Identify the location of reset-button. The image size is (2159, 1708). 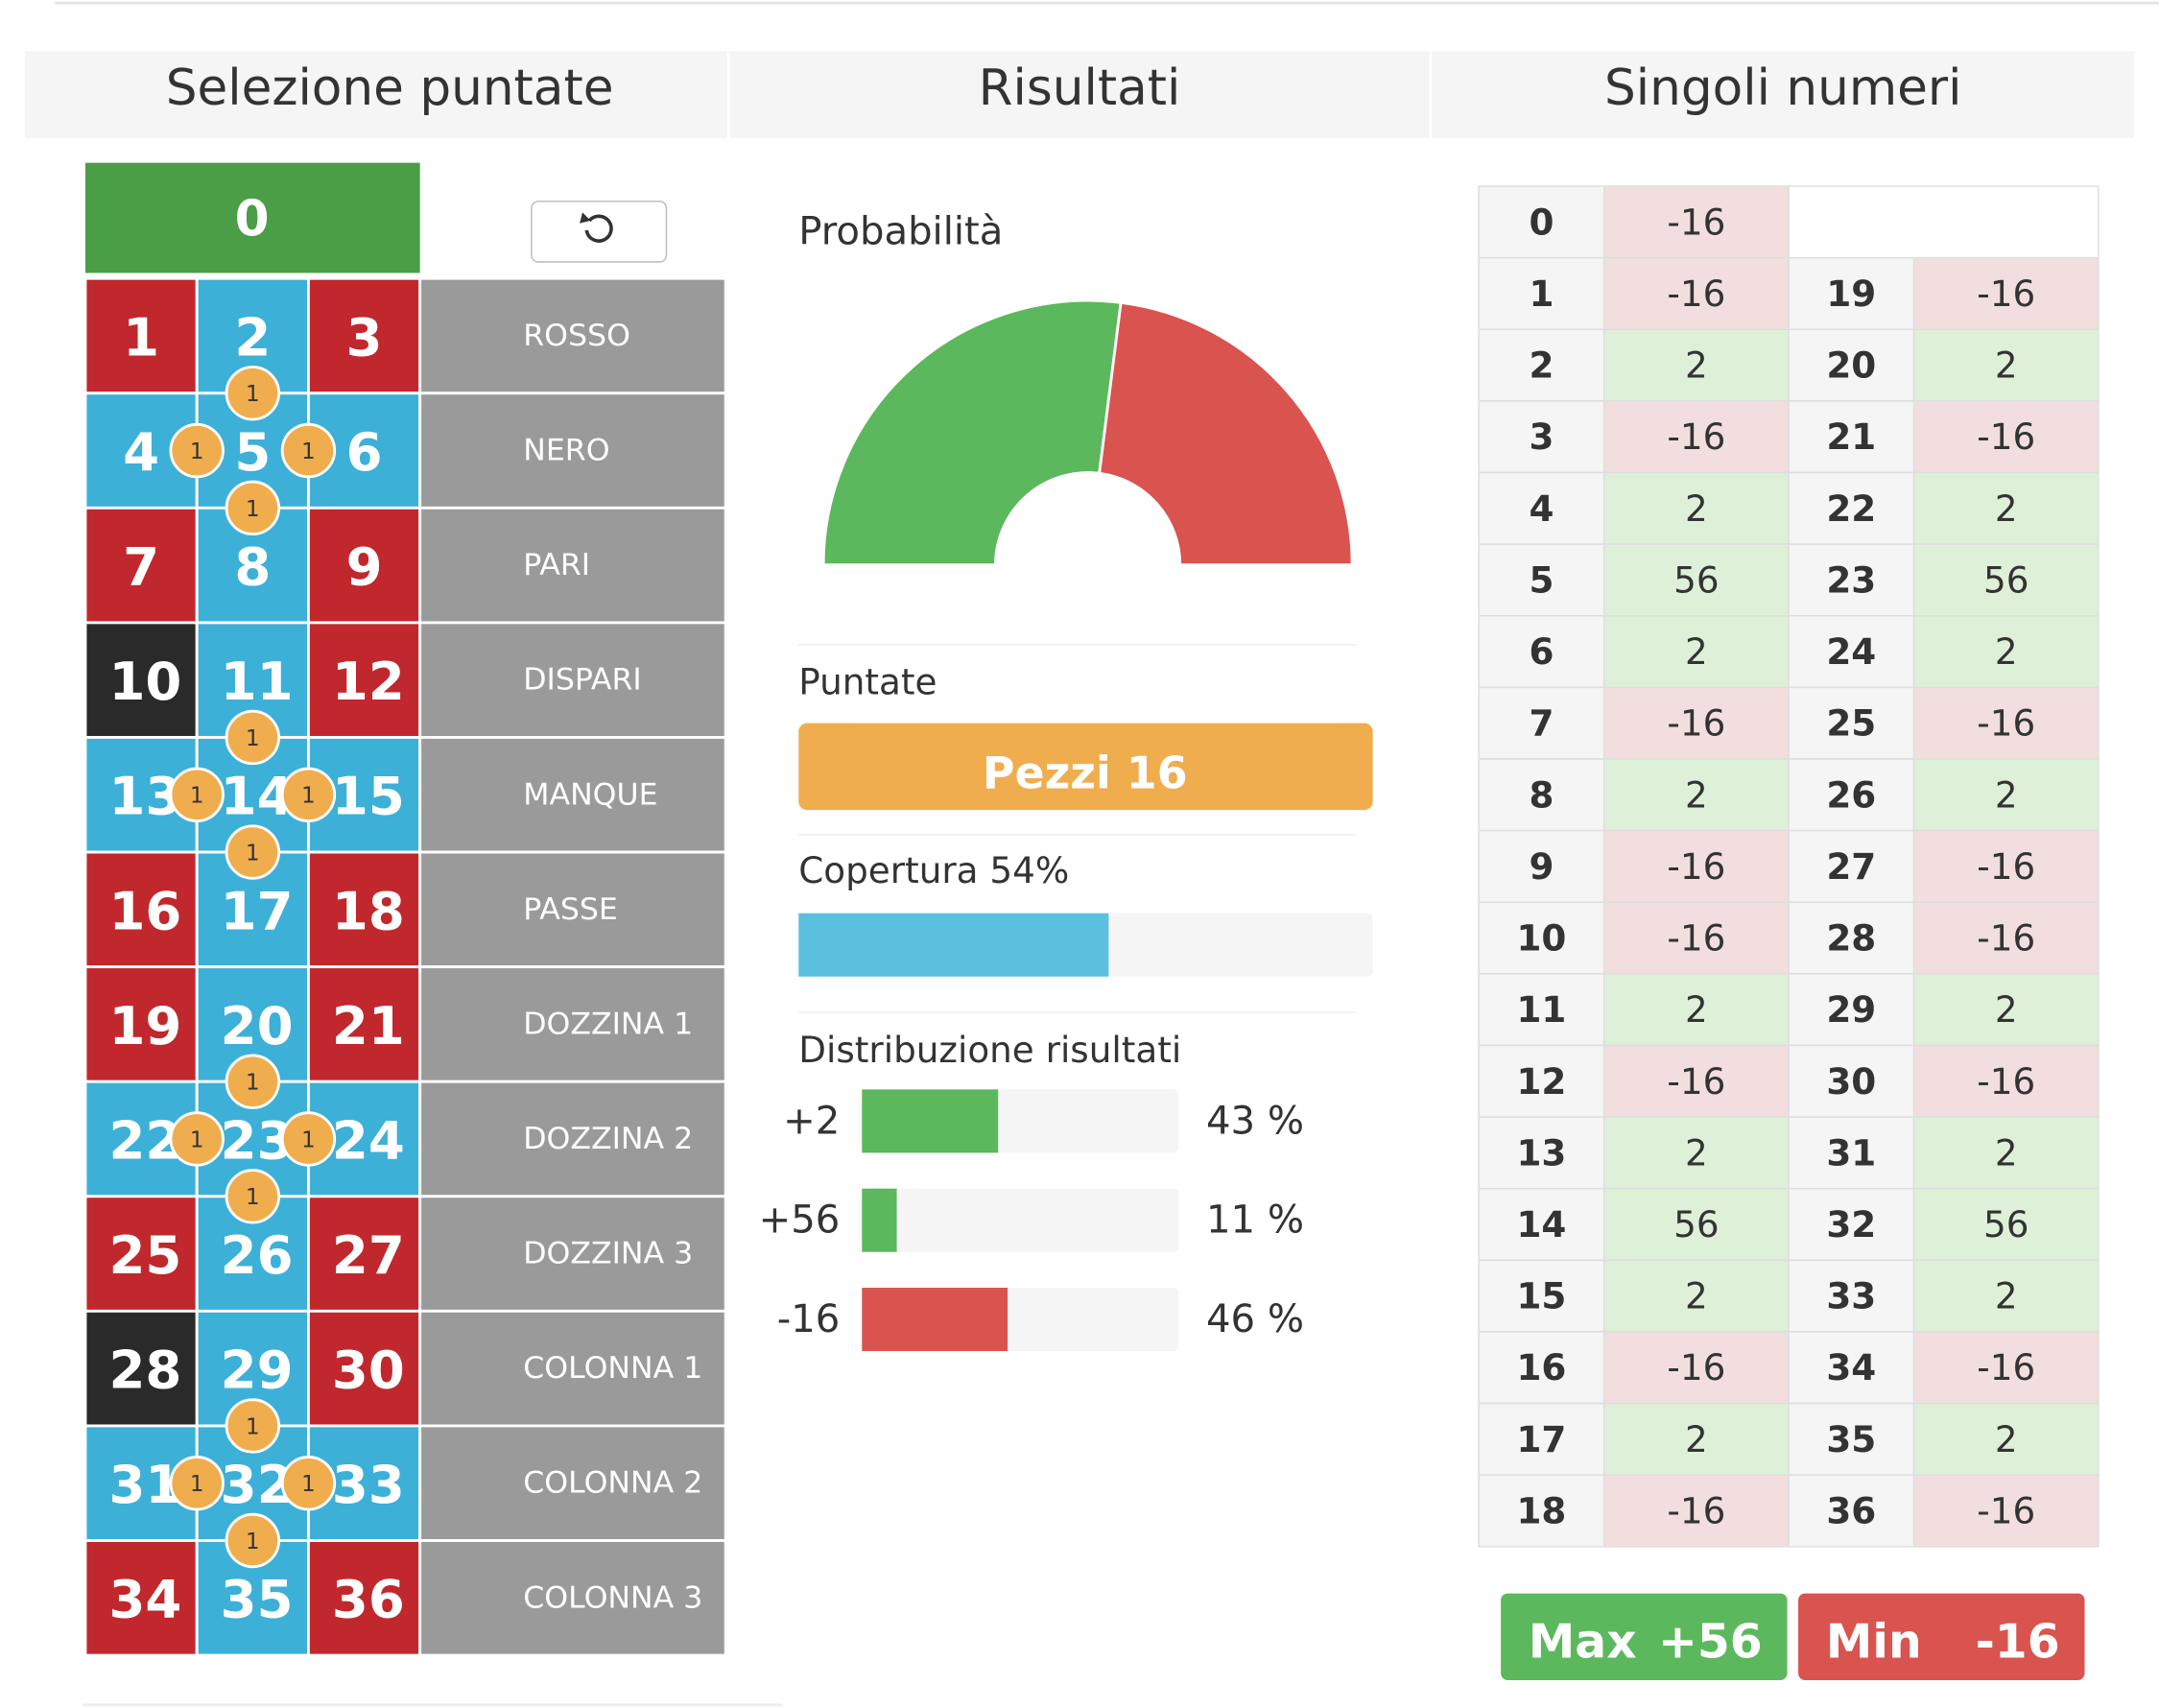
(600, 232).